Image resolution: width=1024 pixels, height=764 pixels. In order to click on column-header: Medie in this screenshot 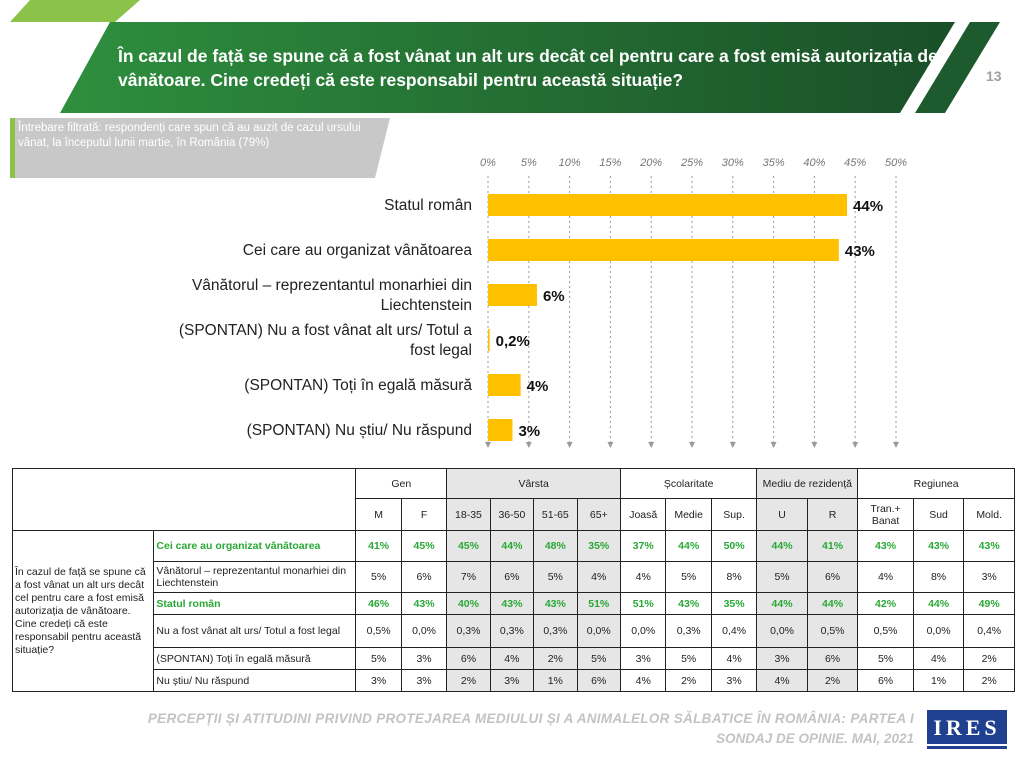, I will do `click(688, 514)`.